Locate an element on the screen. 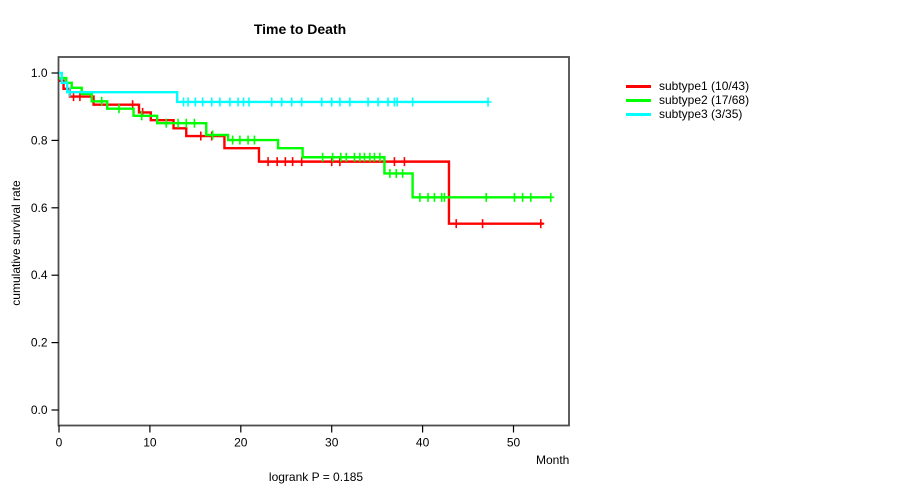 This screenshot has height=500, width=900. legend-label: subtype1 (10/43) is located at coordinates (704, 86).